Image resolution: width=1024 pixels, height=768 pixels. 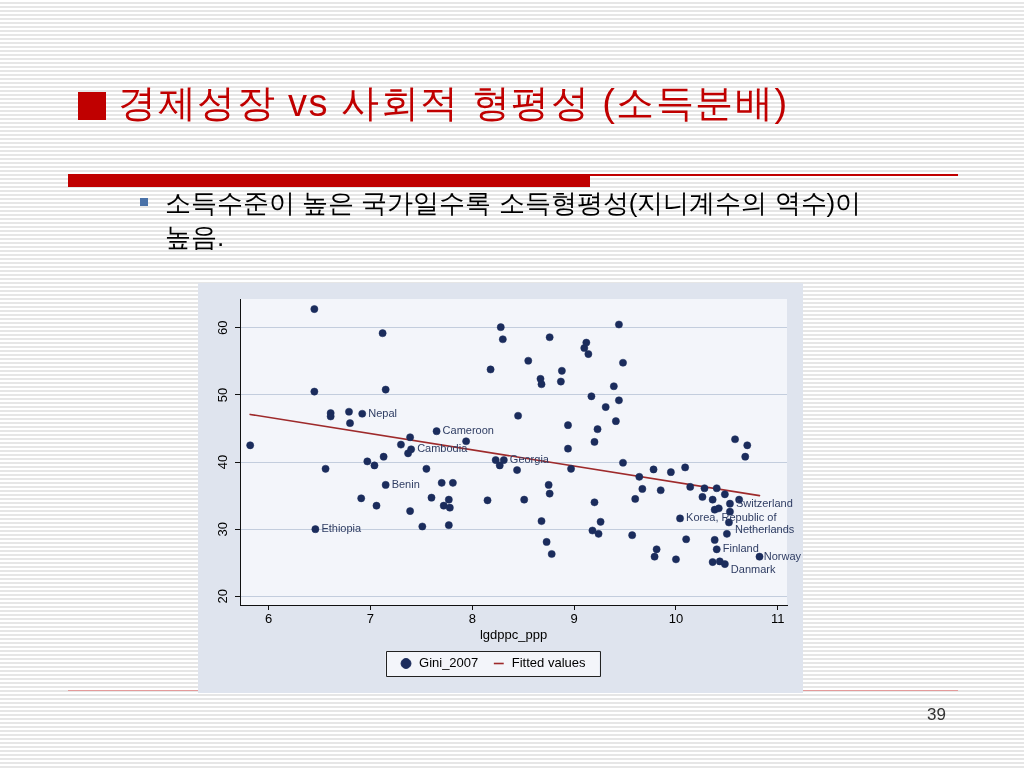 I want to click on x-tick-label: 6, so click(x=268, y=619).